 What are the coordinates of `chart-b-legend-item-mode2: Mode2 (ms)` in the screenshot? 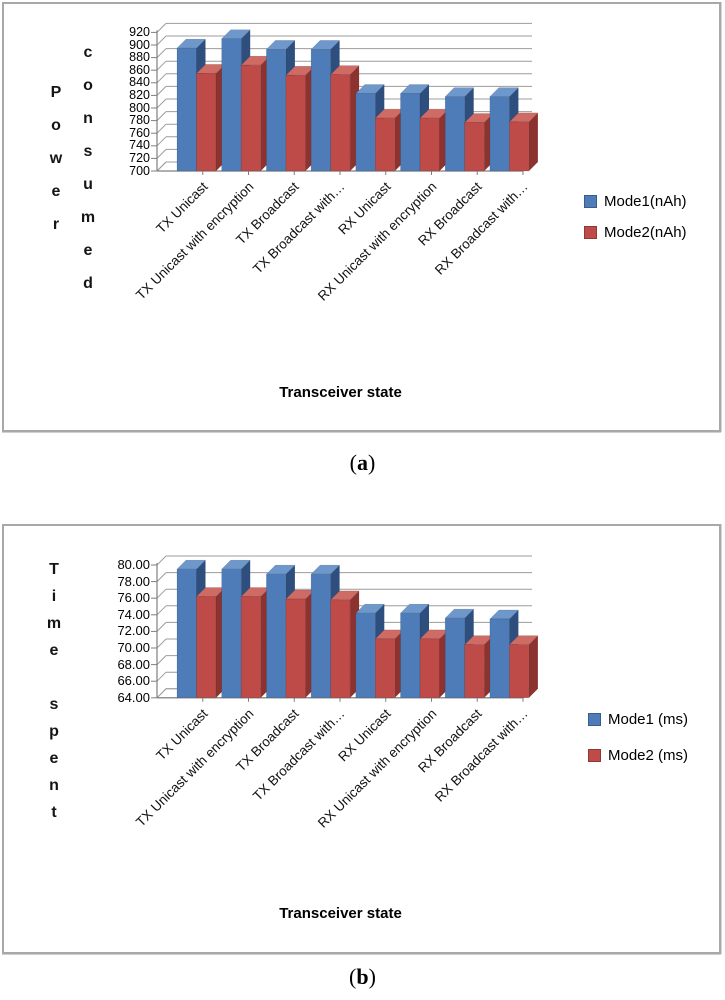 It's located at (638, 755).